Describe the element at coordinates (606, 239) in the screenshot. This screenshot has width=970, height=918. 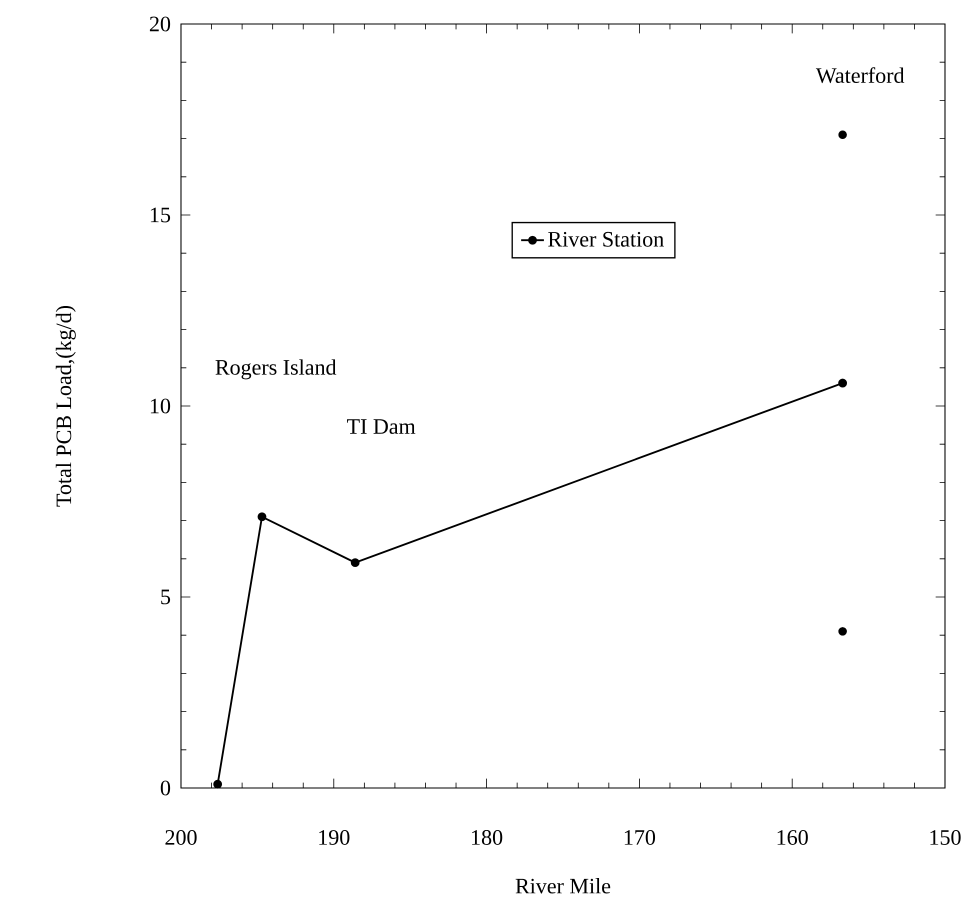
I see `legend-label: River Station` at that location.